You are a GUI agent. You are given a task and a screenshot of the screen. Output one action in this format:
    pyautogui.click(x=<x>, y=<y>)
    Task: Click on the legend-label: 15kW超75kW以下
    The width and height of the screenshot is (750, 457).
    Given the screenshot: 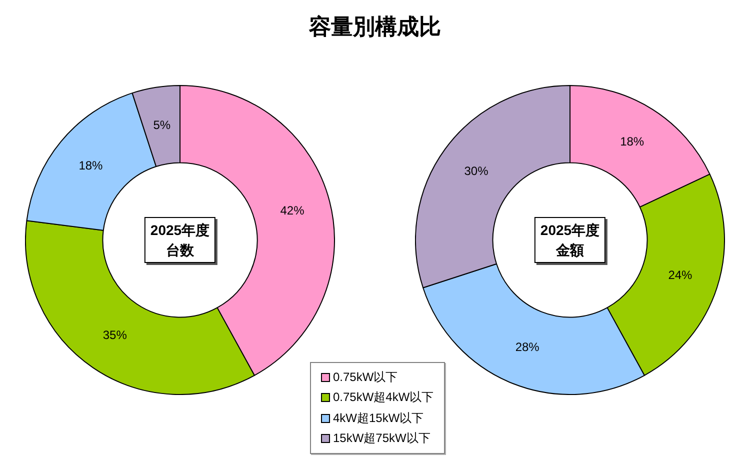 What is the action you would take?
    pyautogui.click(x=381, y=439)
    